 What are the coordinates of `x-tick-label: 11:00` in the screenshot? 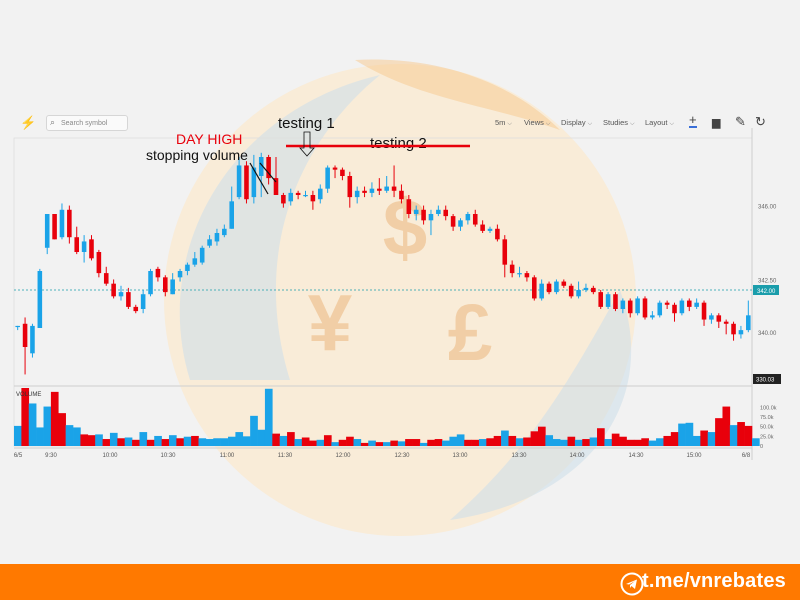 It's located at (227, 456).